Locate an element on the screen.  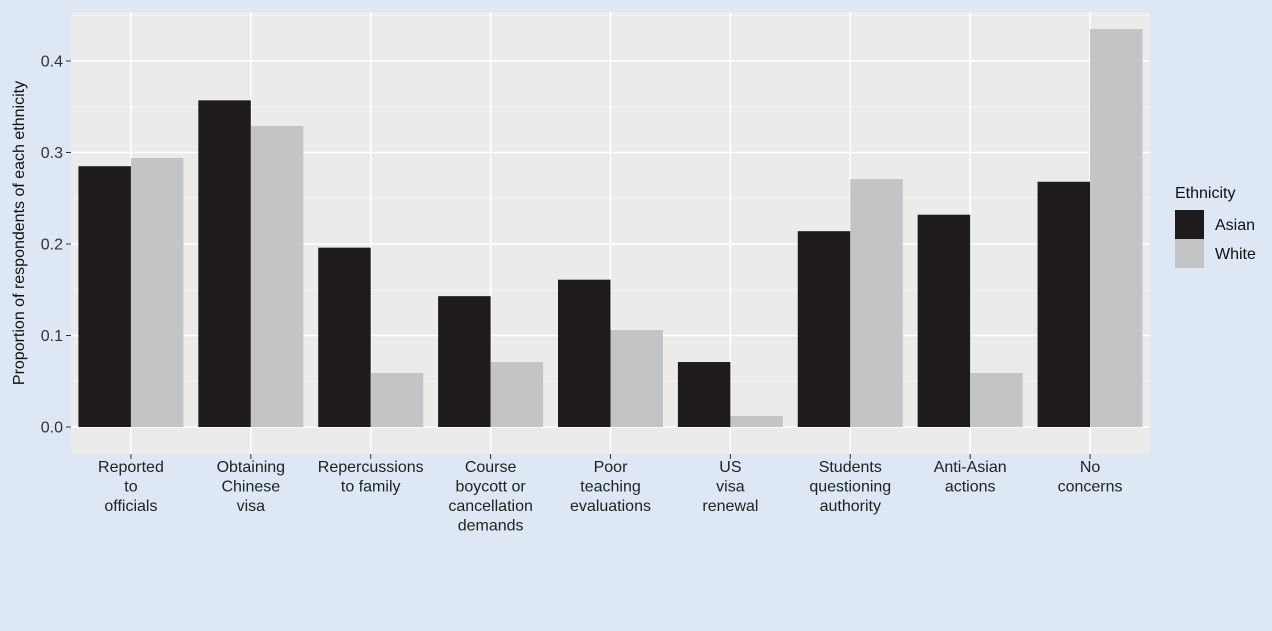
x-category-label-line: to is located at coordinates (130, 487).